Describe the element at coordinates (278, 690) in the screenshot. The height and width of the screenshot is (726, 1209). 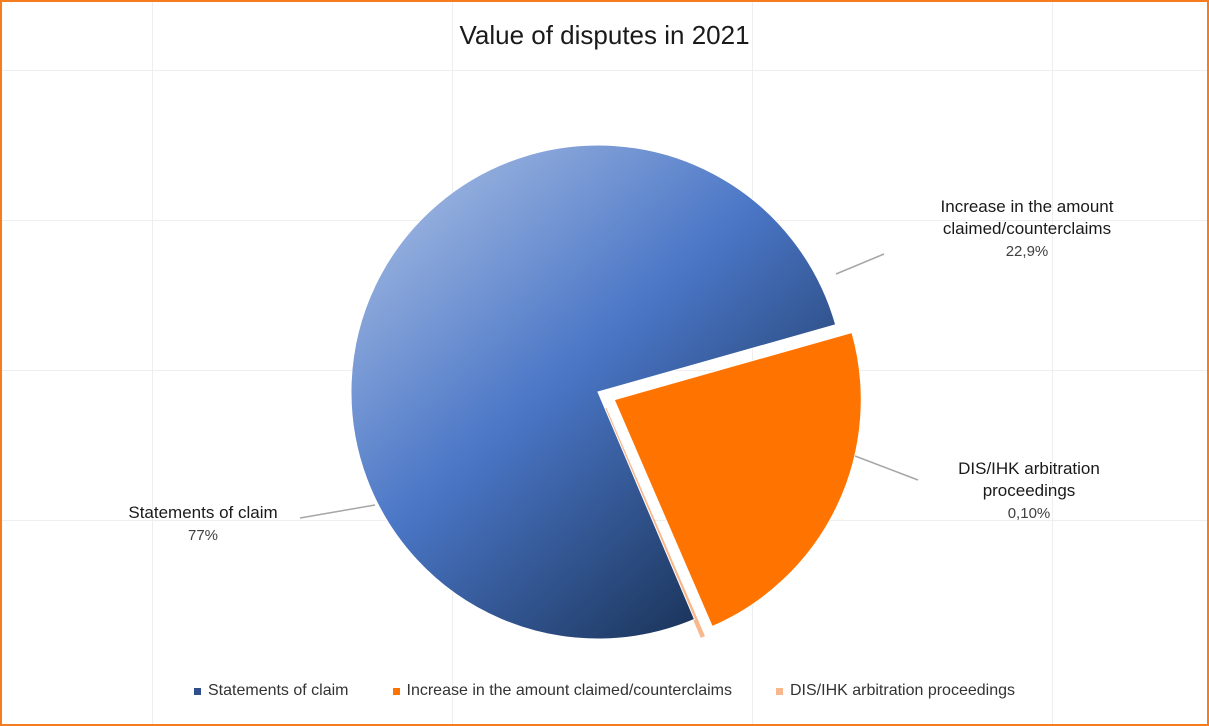
I see `legend-label: Statements of claim` at that location.